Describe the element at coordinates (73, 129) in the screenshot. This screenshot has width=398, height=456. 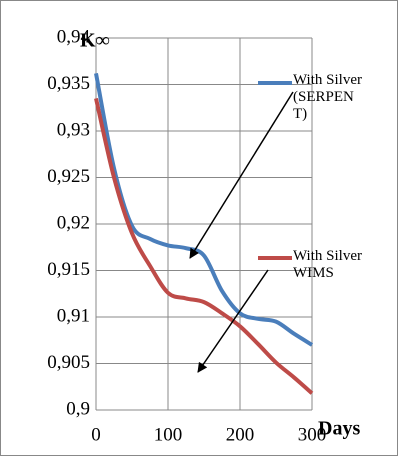
I see `y-tick-label: 0,93` at that location.